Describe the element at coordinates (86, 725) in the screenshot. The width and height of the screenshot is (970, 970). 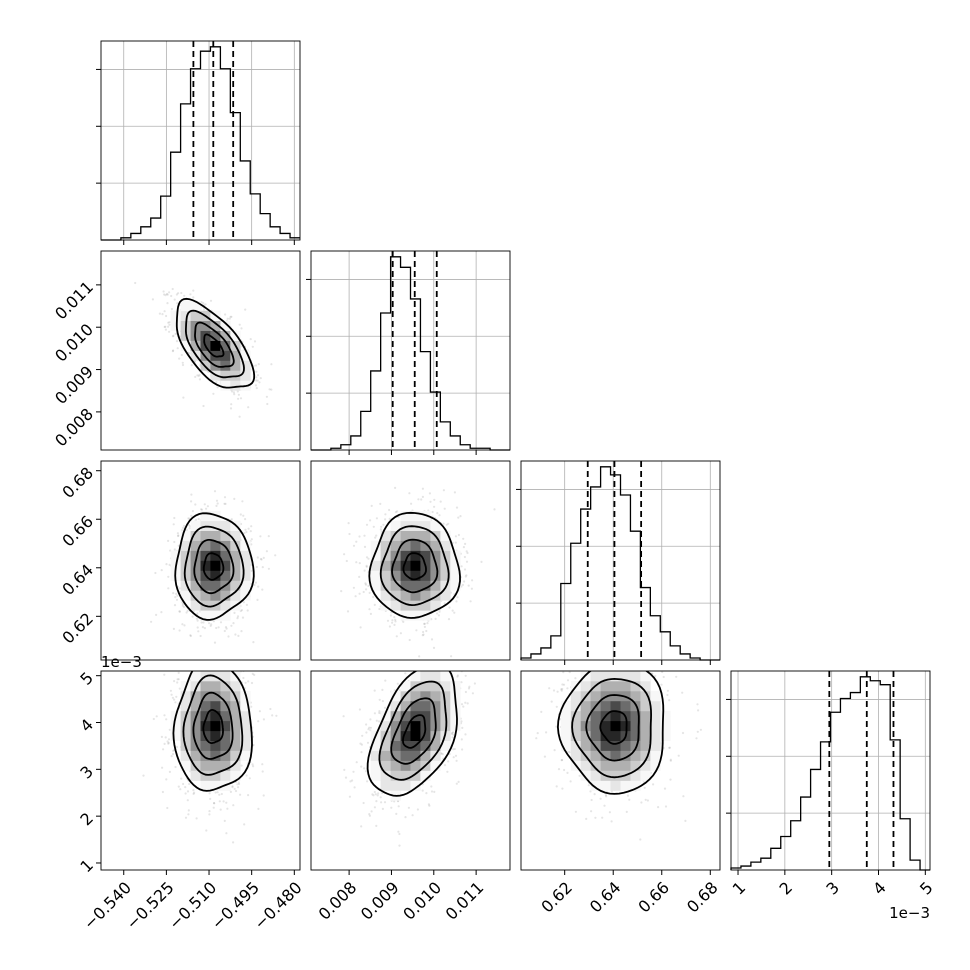
I see `y-tick-label: 4` at that location.